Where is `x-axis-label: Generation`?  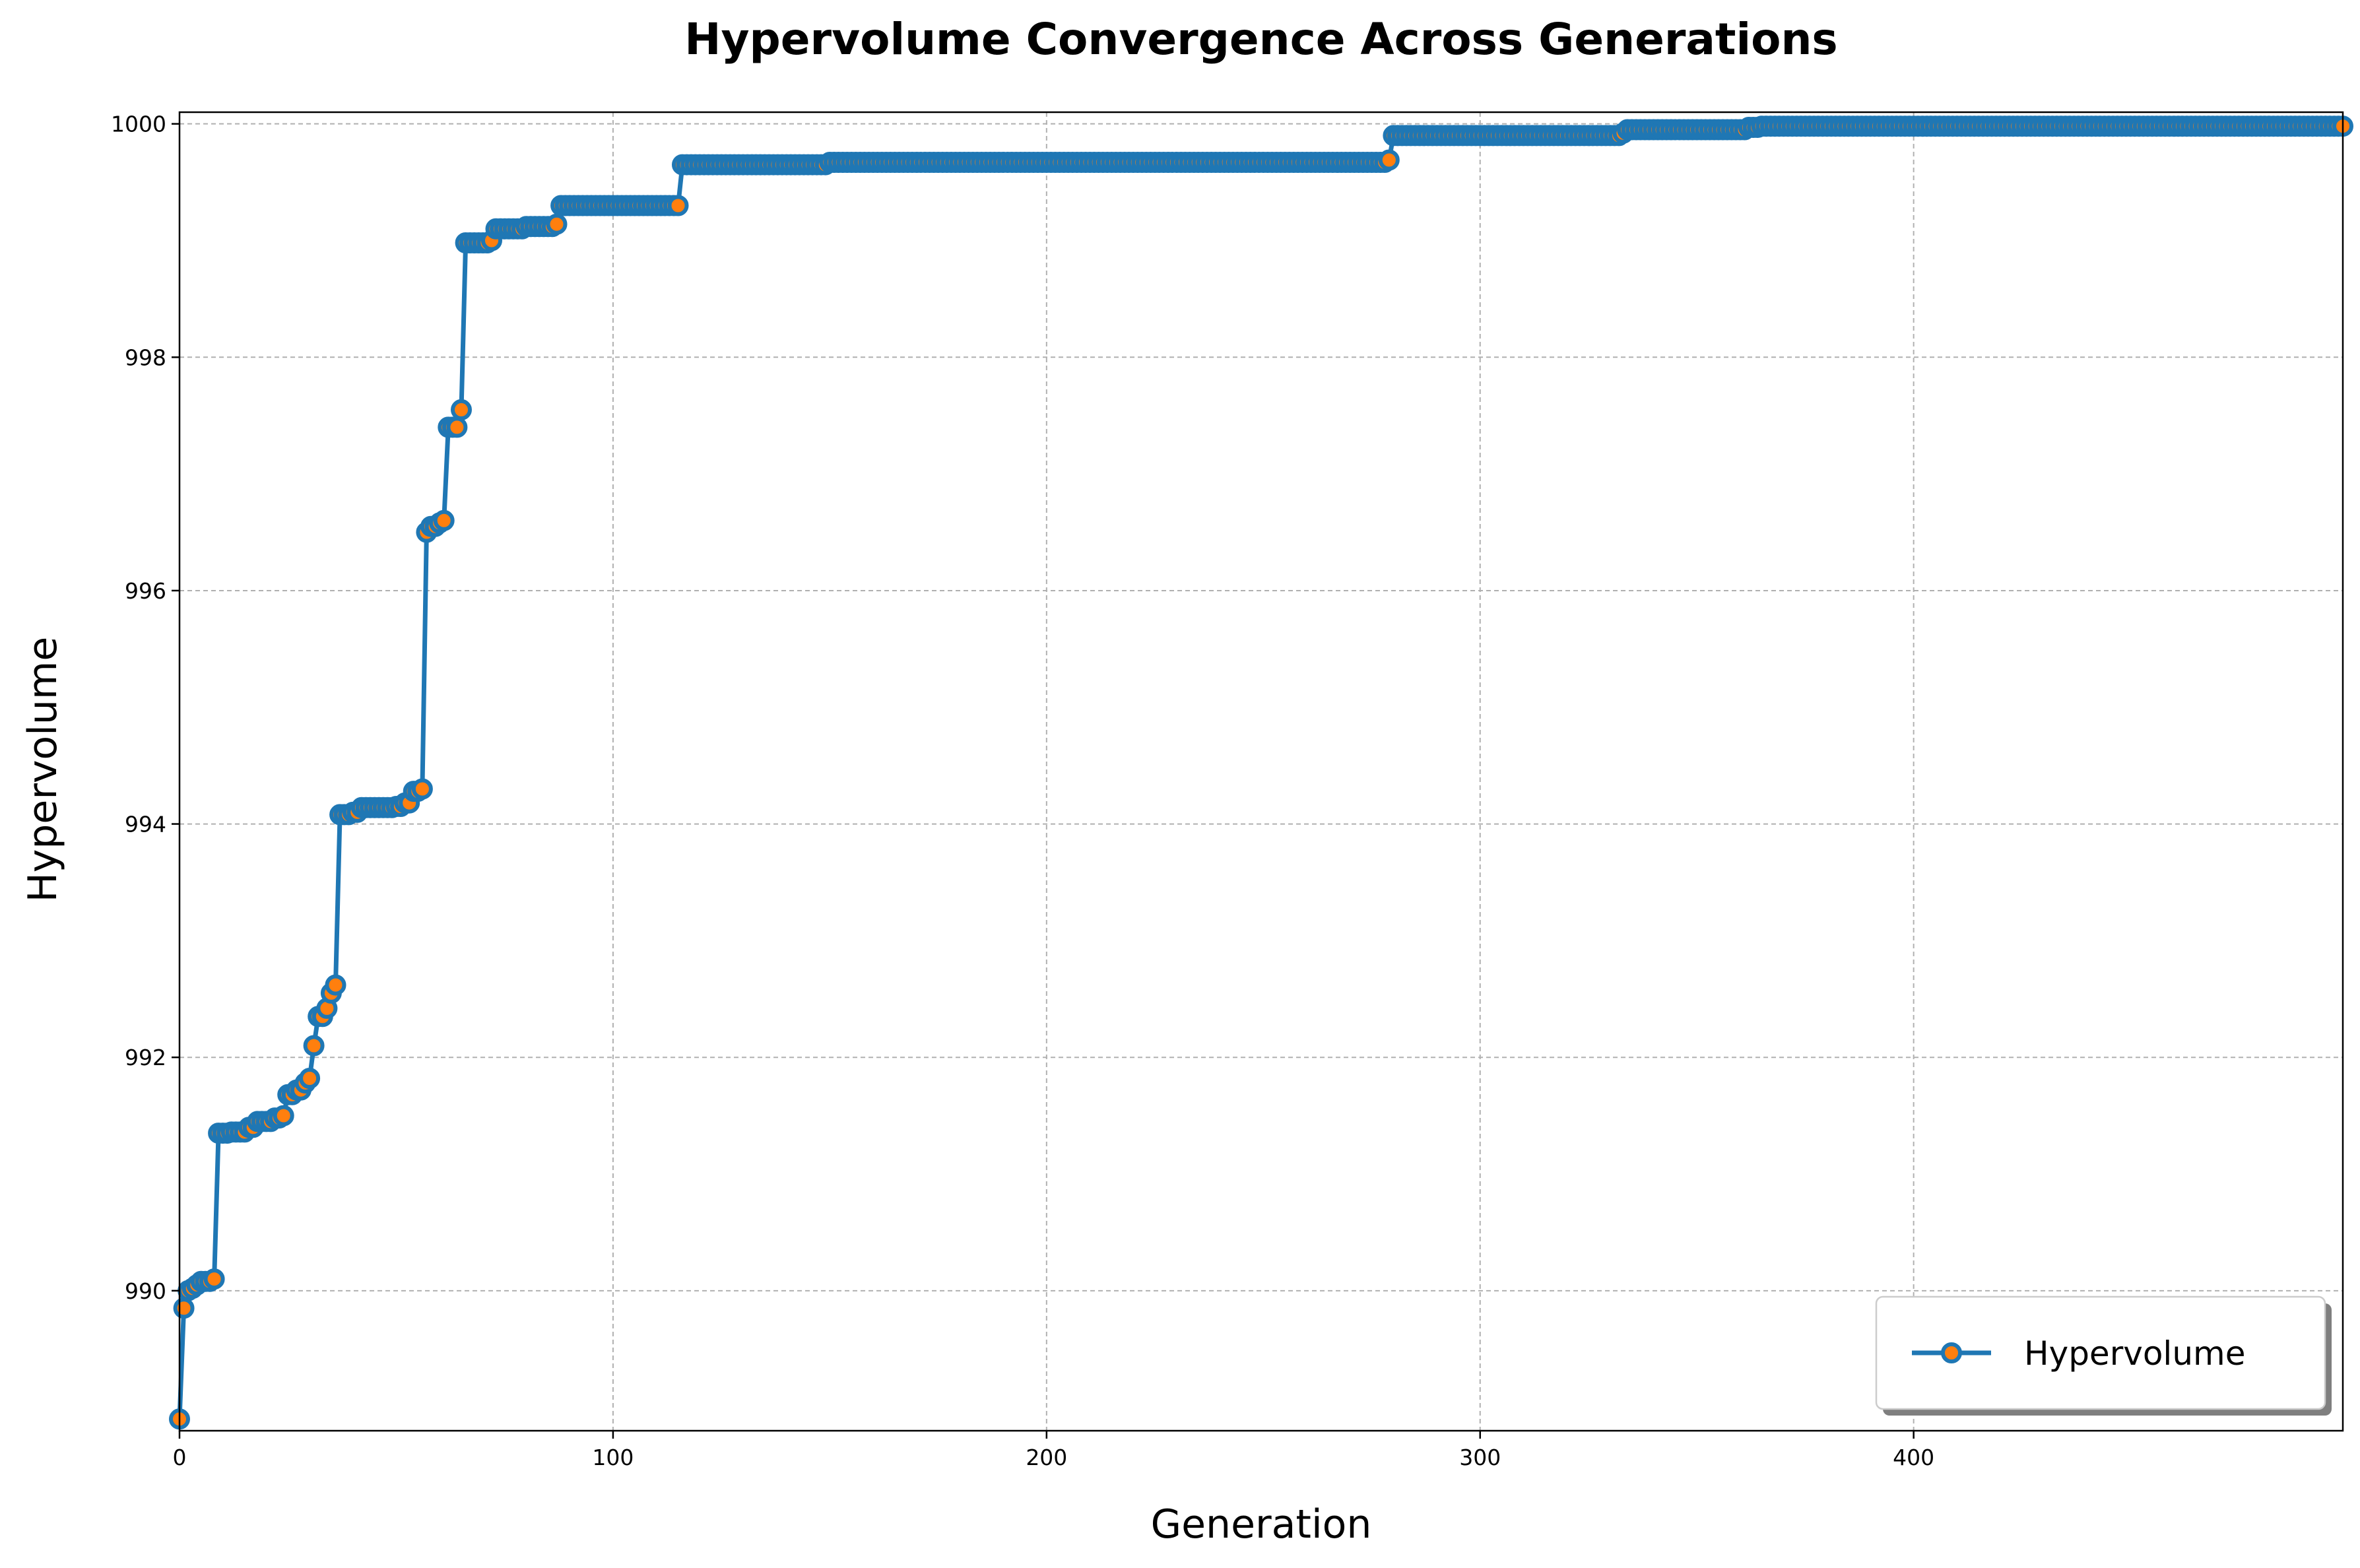 x-axis-label: Generation is located at coordinates (1261, 1524).